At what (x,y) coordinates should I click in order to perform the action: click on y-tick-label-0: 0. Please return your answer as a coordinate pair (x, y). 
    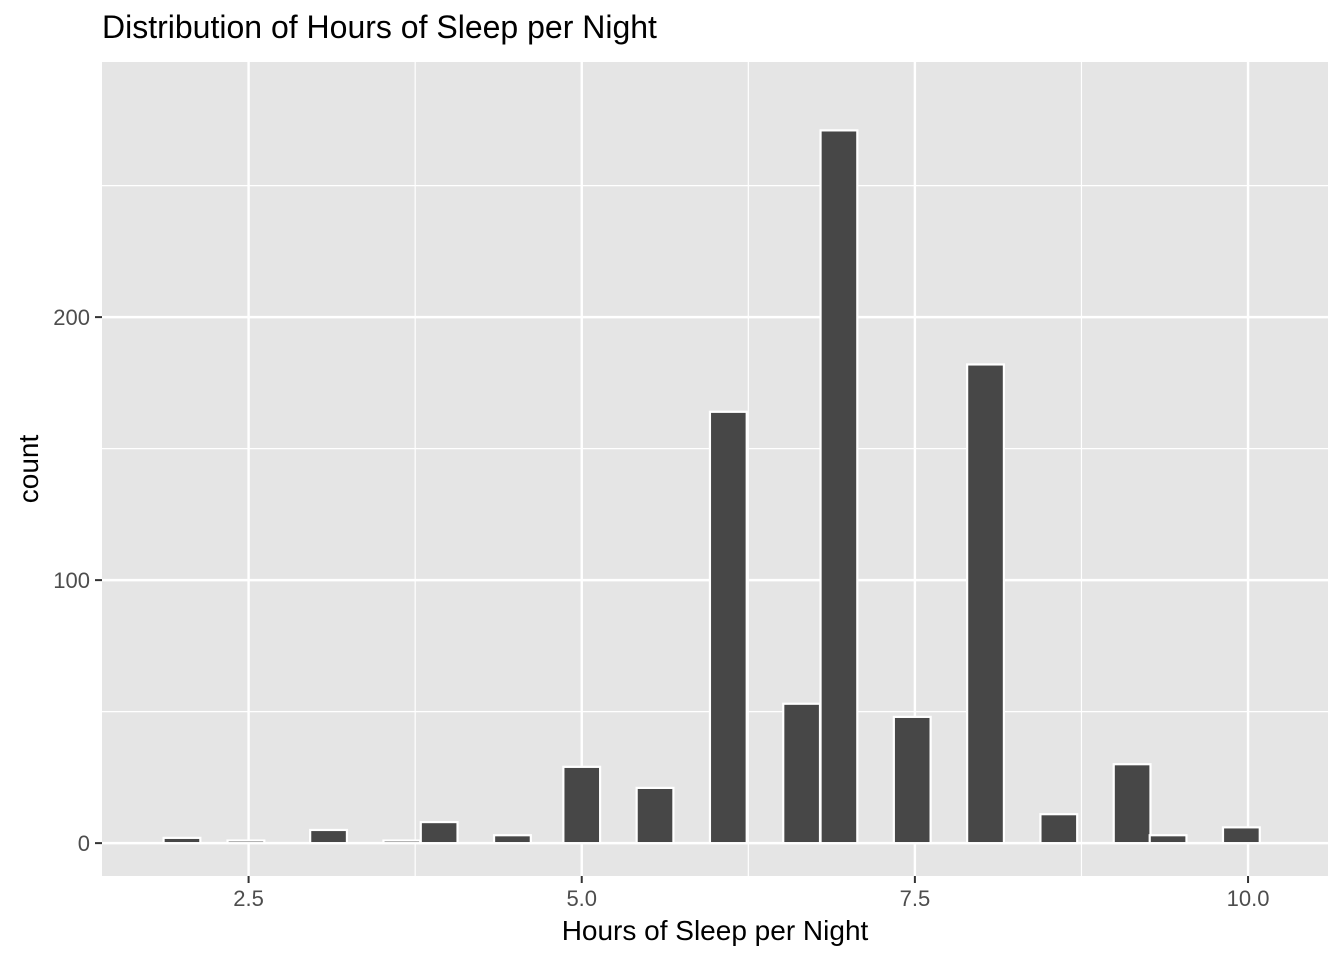
    Looking at the image, I should click on (84, 843).